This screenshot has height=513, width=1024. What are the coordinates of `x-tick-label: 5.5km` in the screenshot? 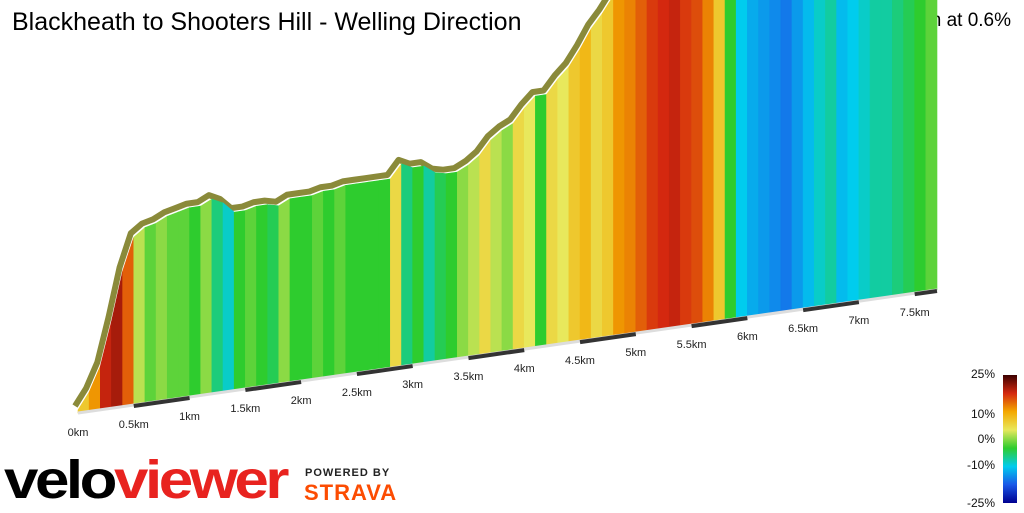 It's located at (692, 345).